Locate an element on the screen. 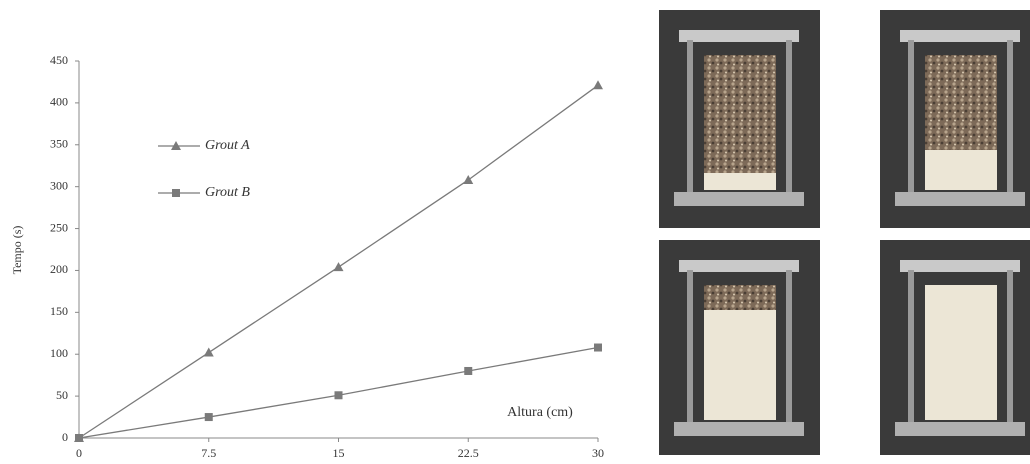  y-tick-label: 350 is located at coordinates (59, 144).